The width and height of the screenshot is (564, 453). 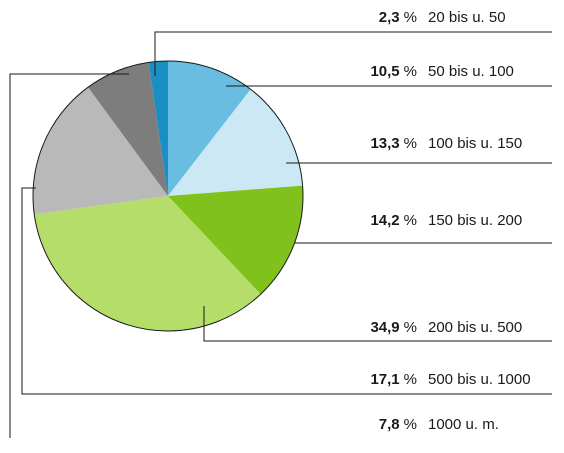 What do you see at coordinates (475, 327) in the screenshot?
I see `category-label: 200 bis u. 500` at bounding box center [475, 327].